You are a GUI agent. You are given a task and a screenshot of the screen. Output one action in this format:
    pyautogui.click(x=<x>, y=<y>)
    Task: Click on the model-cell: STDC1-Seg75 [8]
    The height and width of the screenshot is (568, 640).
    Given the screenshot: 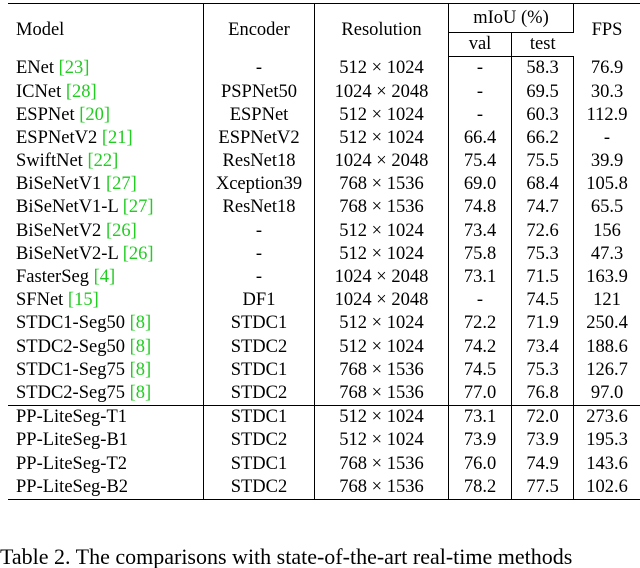 What is the action you would take?
    pyautogui.click(x=106, y=369)
    